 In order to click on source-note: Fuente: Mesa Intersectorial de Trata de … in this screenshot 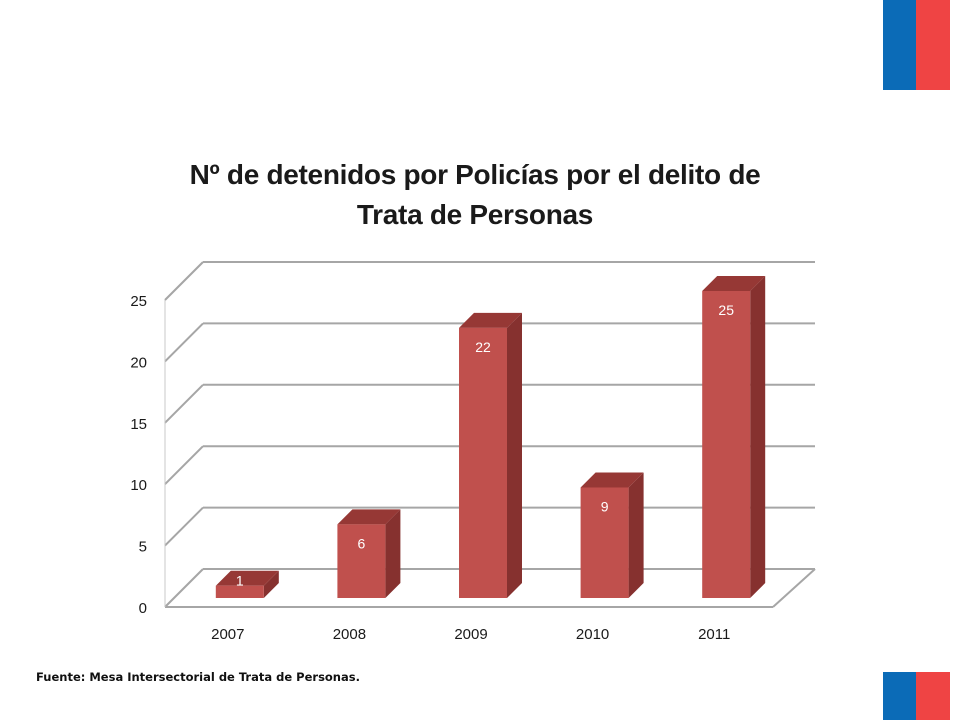, I will do `click(198, 677)`.